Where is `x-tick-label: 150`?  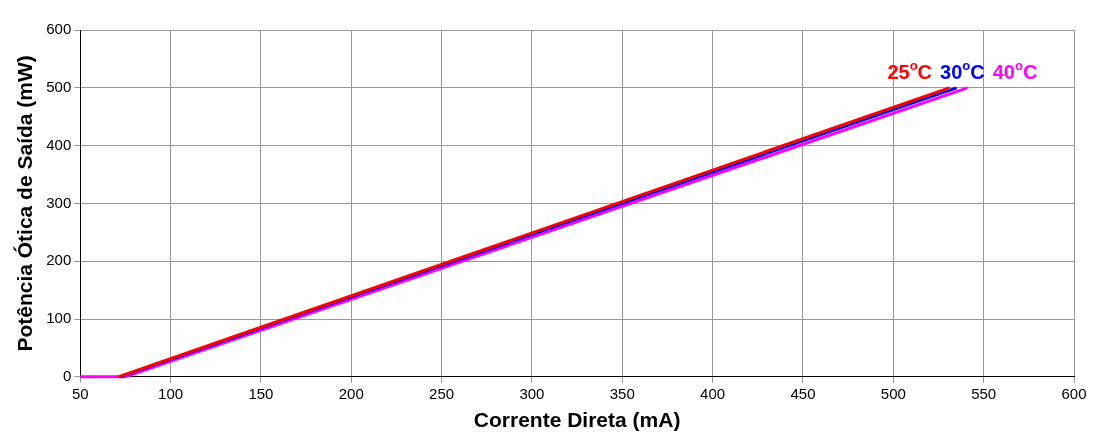
x-tick-label: 150 is located at coordinates (261, 393).